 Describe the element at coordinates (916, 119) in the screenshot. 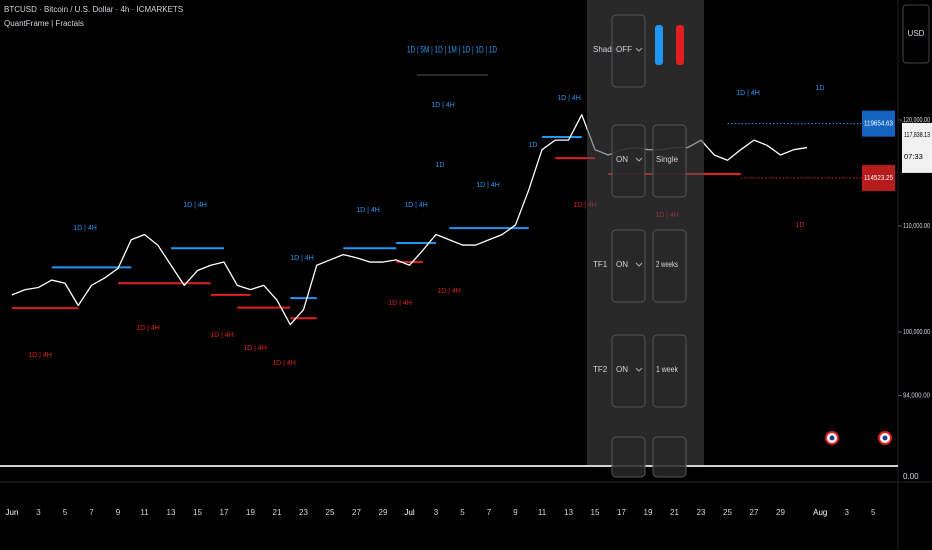

I see `y-tick-label: 120,000.00` at that location.